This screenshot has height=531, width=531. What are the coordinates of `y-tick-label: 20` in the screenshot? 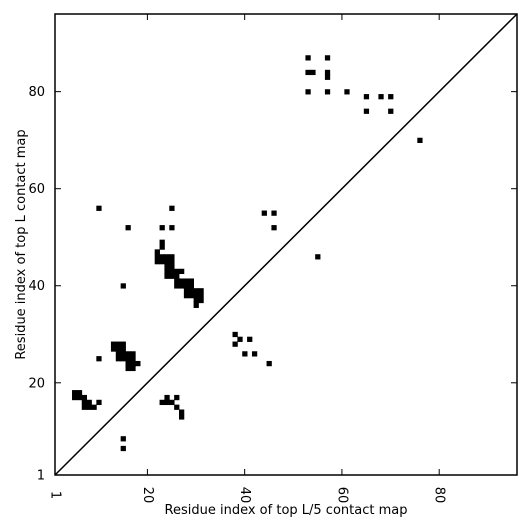 It's located at (36, 383).